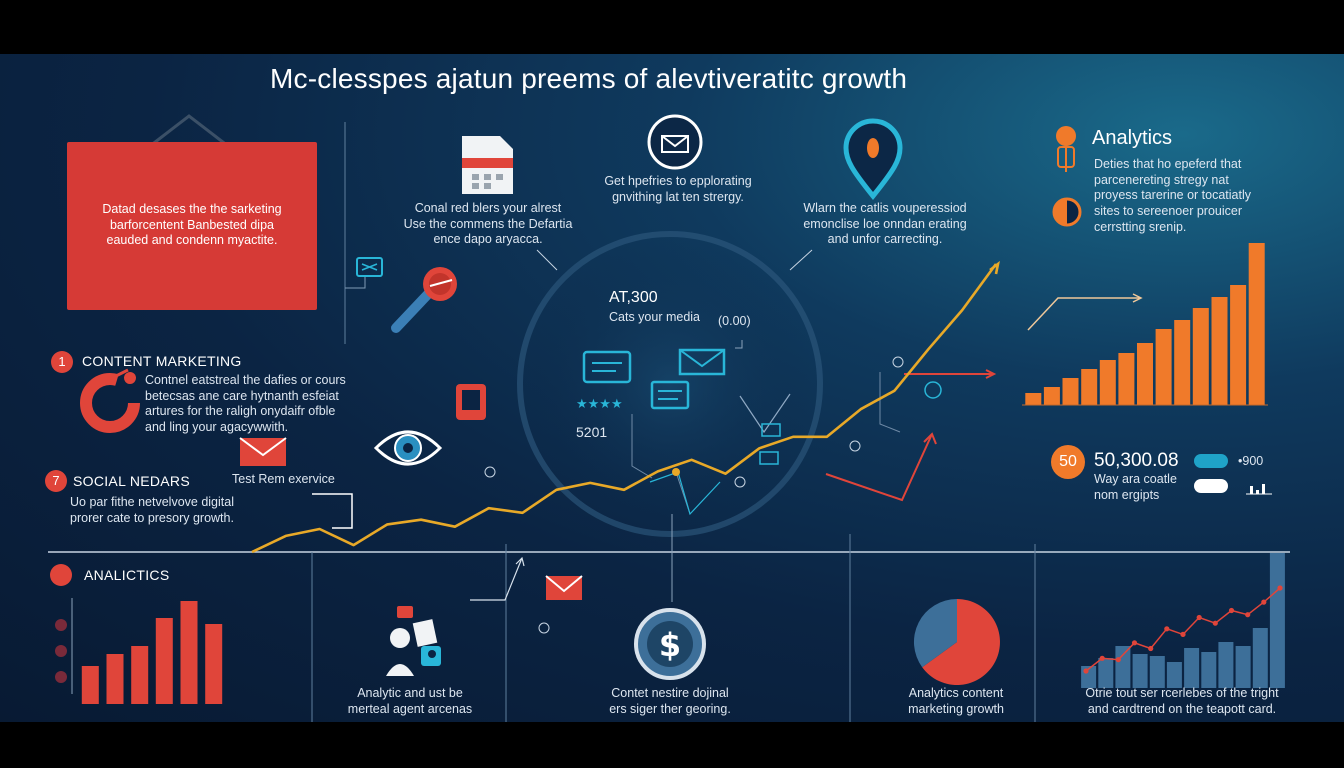  What do you see at coordinates (152, 652) in the screenshot?
I see `bottom-left-bar-chart` at bounding box center [152, 652].